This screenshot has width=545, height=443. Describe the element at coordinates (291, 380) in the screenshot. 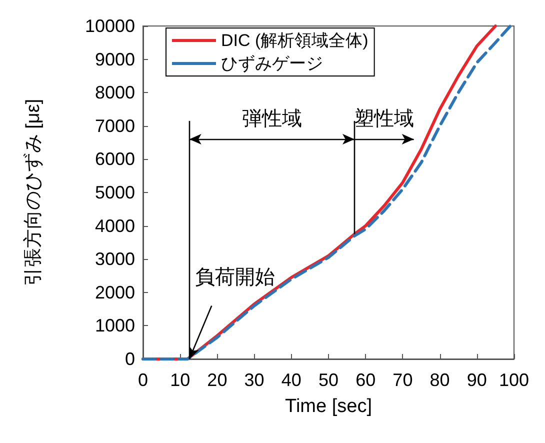

I see `x-tick-label: 40` at that location.